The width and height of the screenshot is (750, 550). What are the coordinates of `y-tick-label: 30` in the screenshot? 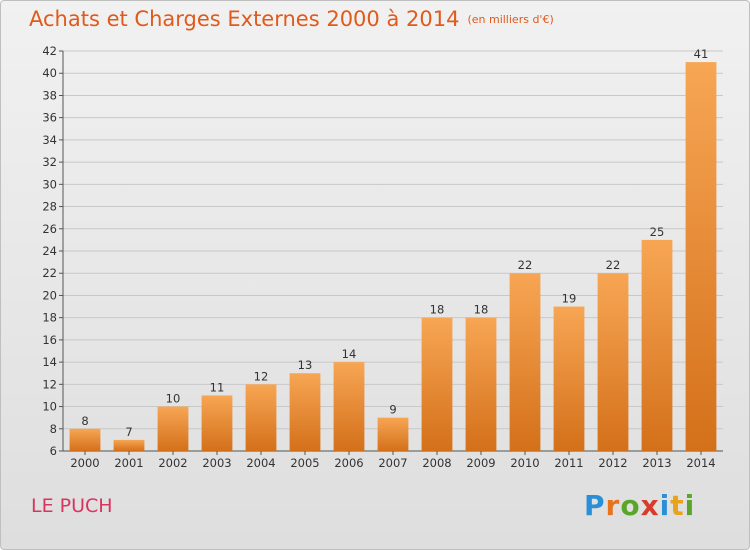 It's located at (49, 184).